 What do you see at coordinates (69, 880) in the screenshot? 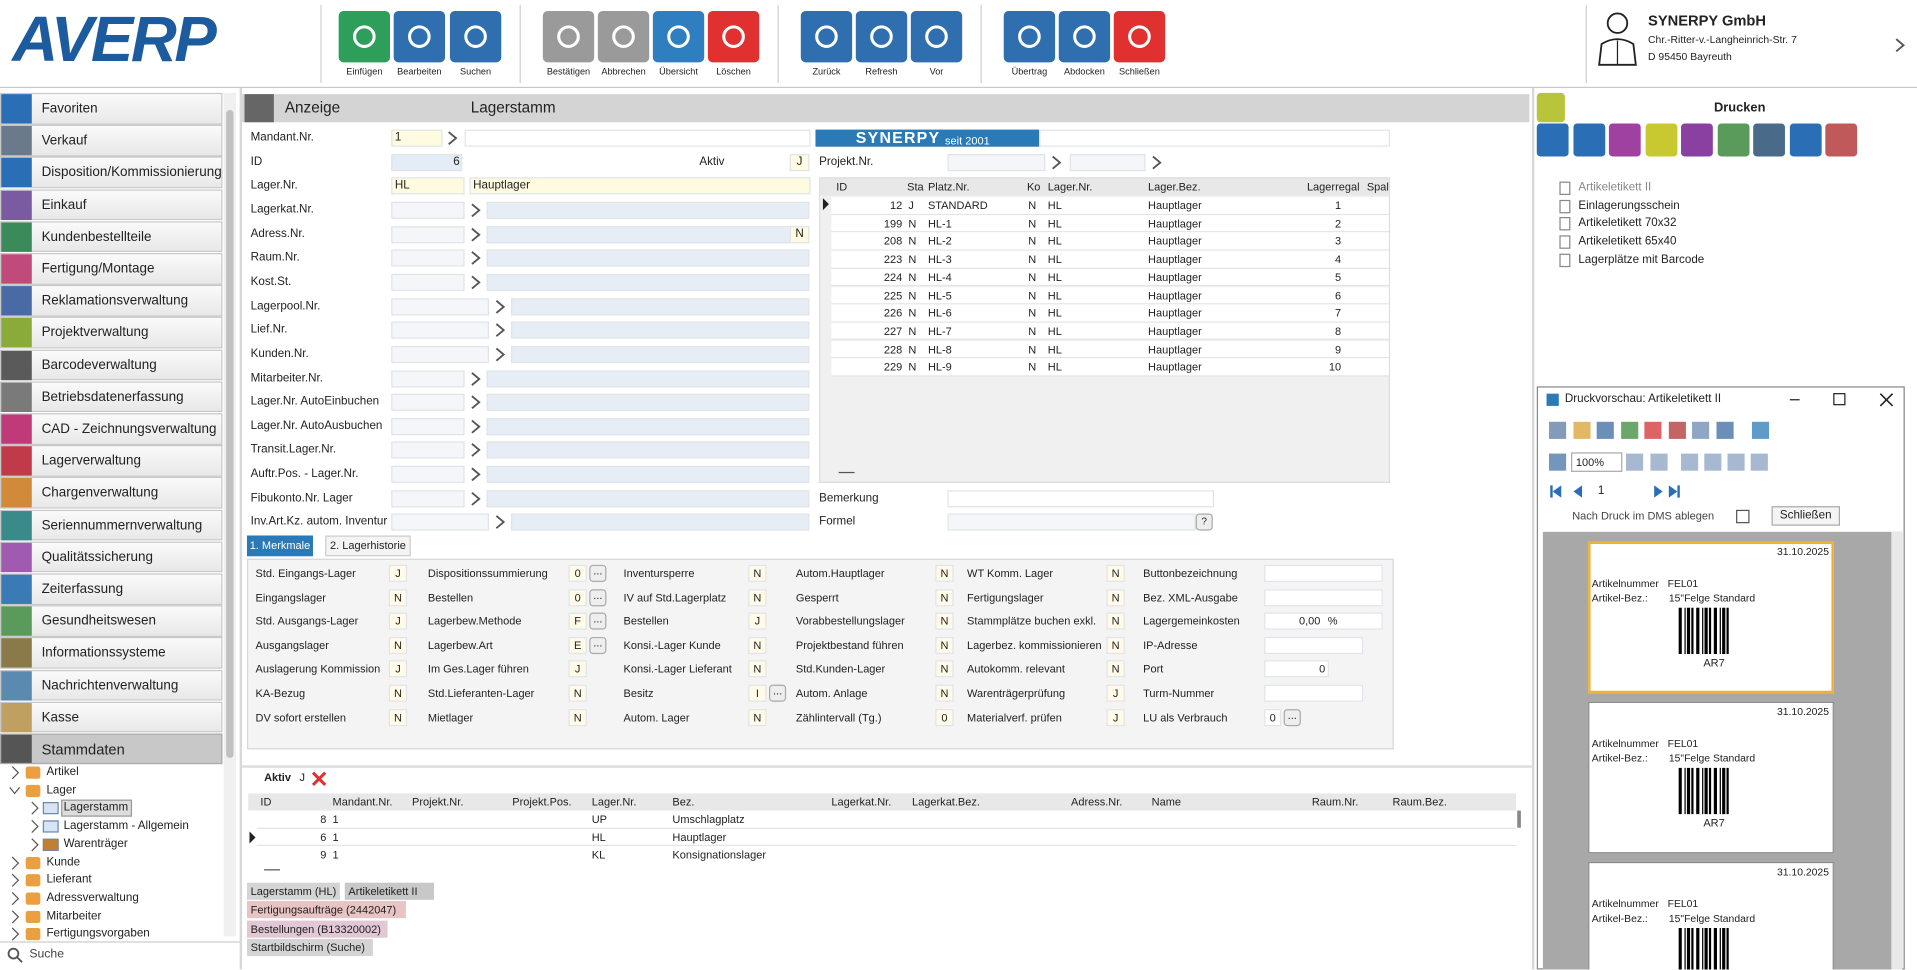
I see `tree-label: Lieferant` at bounding box center [69, 880].